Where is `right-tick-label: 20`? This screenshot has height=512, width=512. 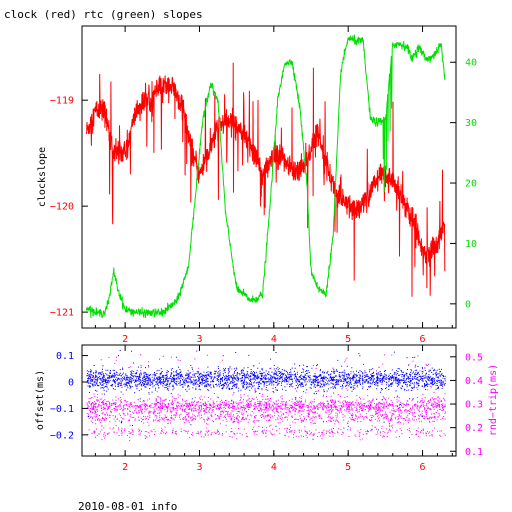
right-tick-label: 20 is located at coordinates (471, 184).